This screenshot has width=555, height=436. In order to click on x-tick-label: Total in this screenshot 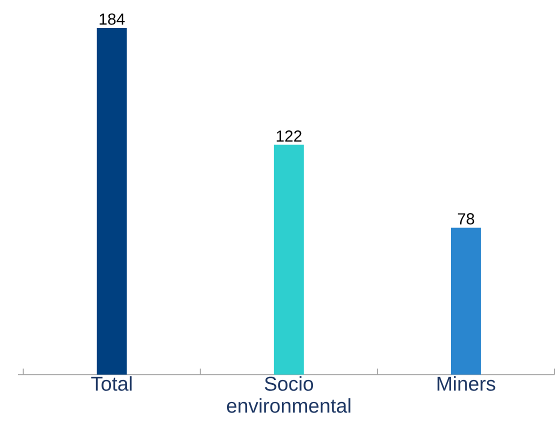, I will do `click(111, 384)`.